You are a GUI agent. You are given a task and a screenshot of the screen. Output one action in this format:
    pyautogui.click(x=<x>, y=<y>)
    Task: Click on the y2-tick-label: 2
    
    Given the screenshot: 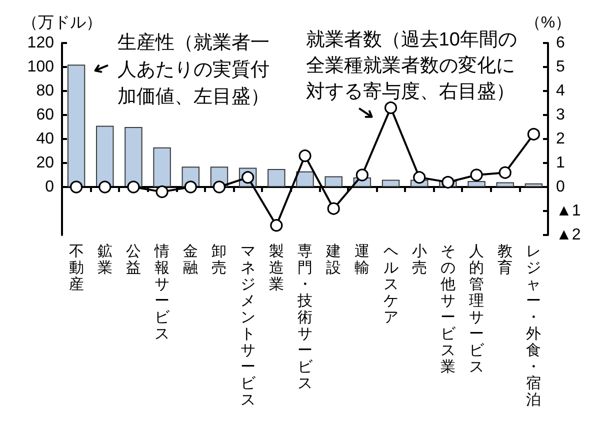 What is the action you would take?
    pyautogui.click(x=560, y=139)
    